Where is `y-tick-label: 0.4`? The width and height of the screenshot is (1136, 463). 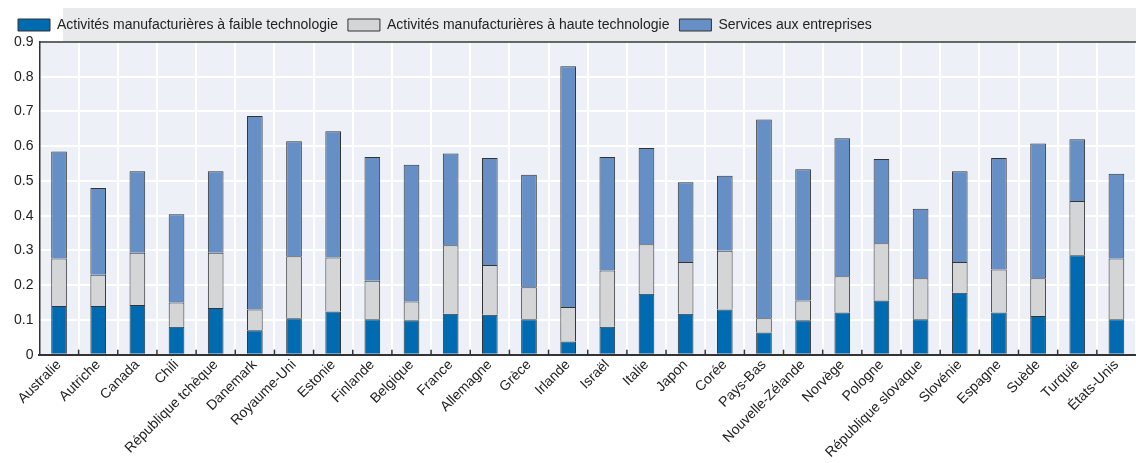
y-tick-label: 0.4 is located at coordinates (23, 214).